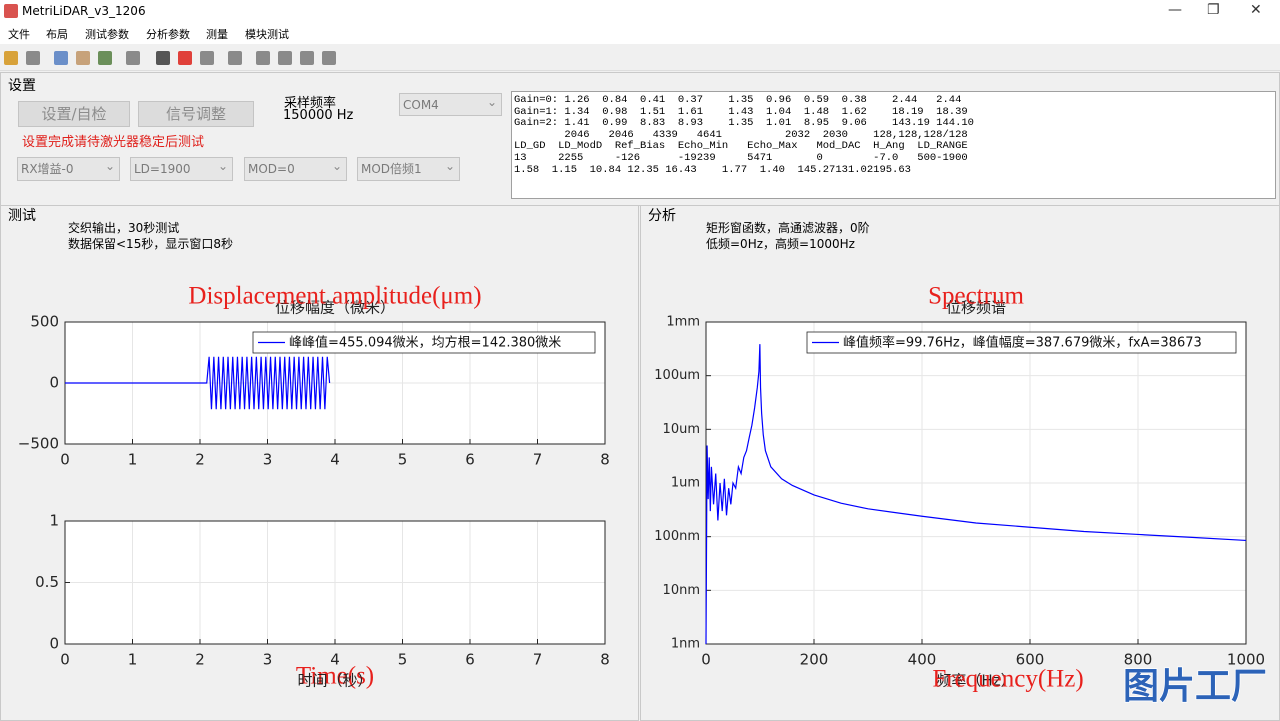 This screenshot has height=721, width=1280. I want to click on save-button, so click(33, 58).